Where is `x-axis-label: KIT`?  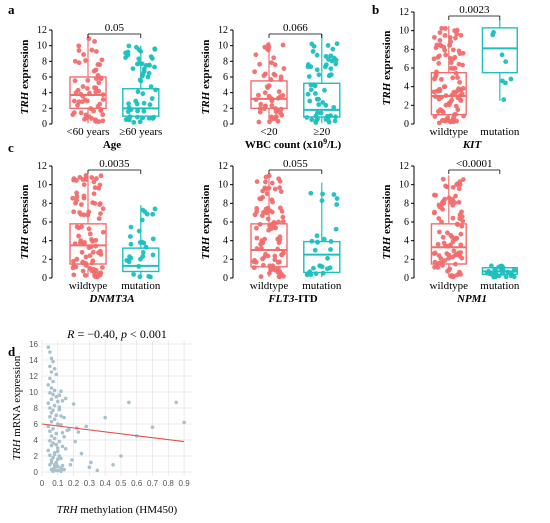
x-axis-label: KIT is located at coordinates (472, 145).